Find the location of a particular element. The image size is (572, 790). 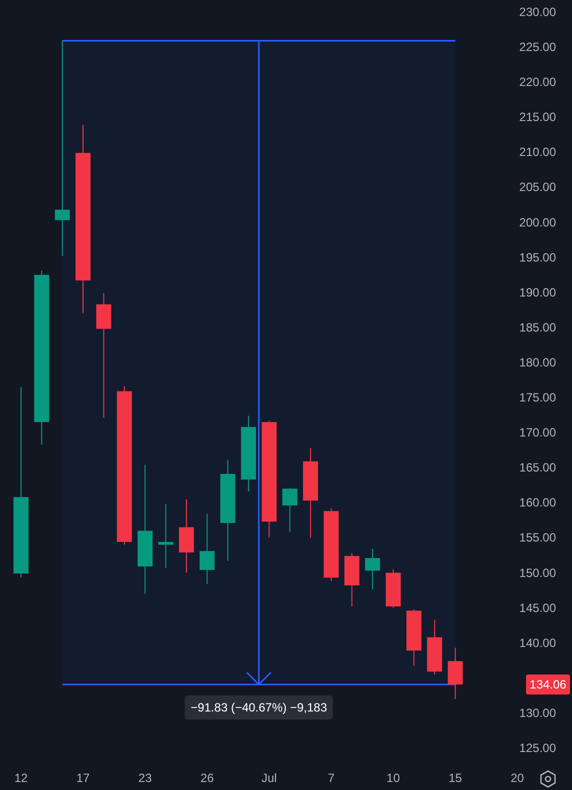

x-tick-label: 12 is located at coordinates (21, 778).